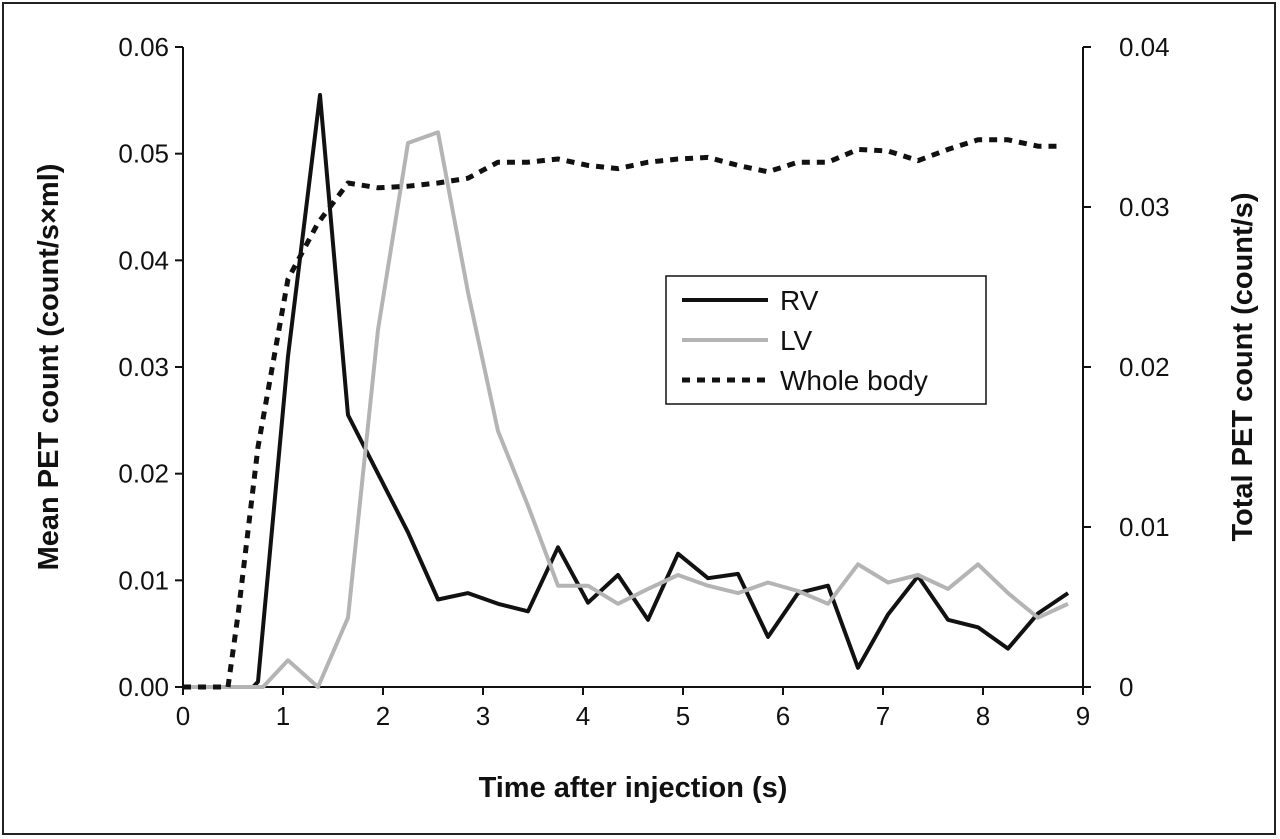 The image size is (1280, 839). What do you see at coordinates (143, 367) in the screenshot?
I see `y-tick-label-left: 0.03` at bounding box center [143, 367].